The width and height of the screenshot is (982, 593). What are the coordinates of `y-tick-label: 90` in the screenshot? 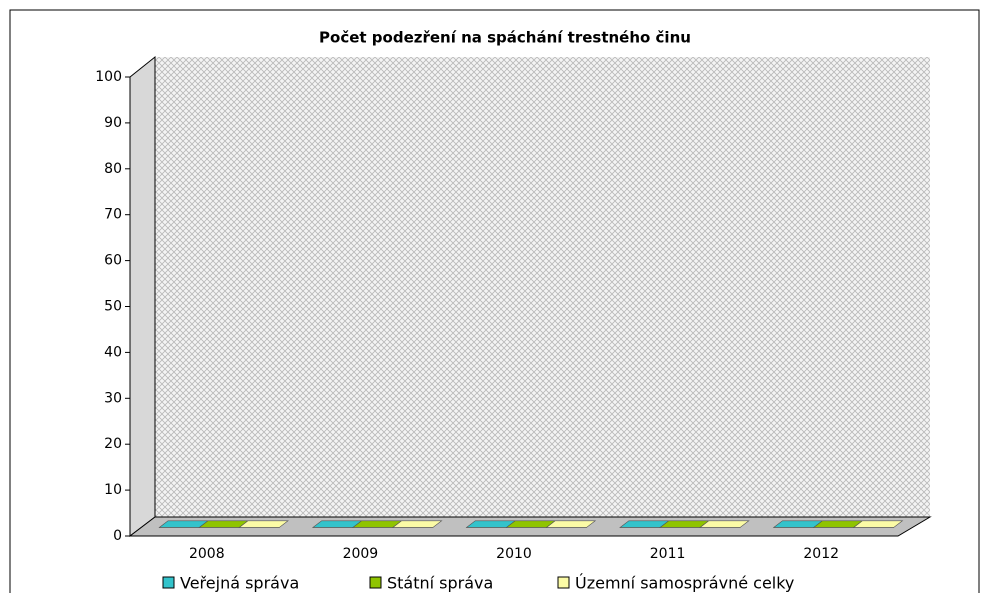 It's located at (113, 123).